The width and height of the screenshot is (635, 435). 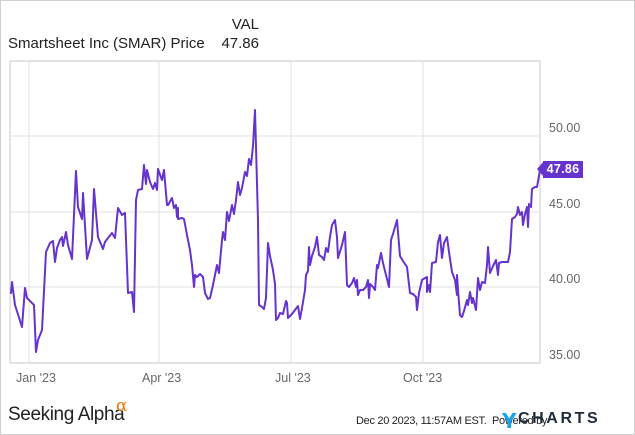 What do you see at coordinates (509, 421) in the screenshot?
I see `ycharts-logo-y-icon: Y` at bounding box center [509, 421].